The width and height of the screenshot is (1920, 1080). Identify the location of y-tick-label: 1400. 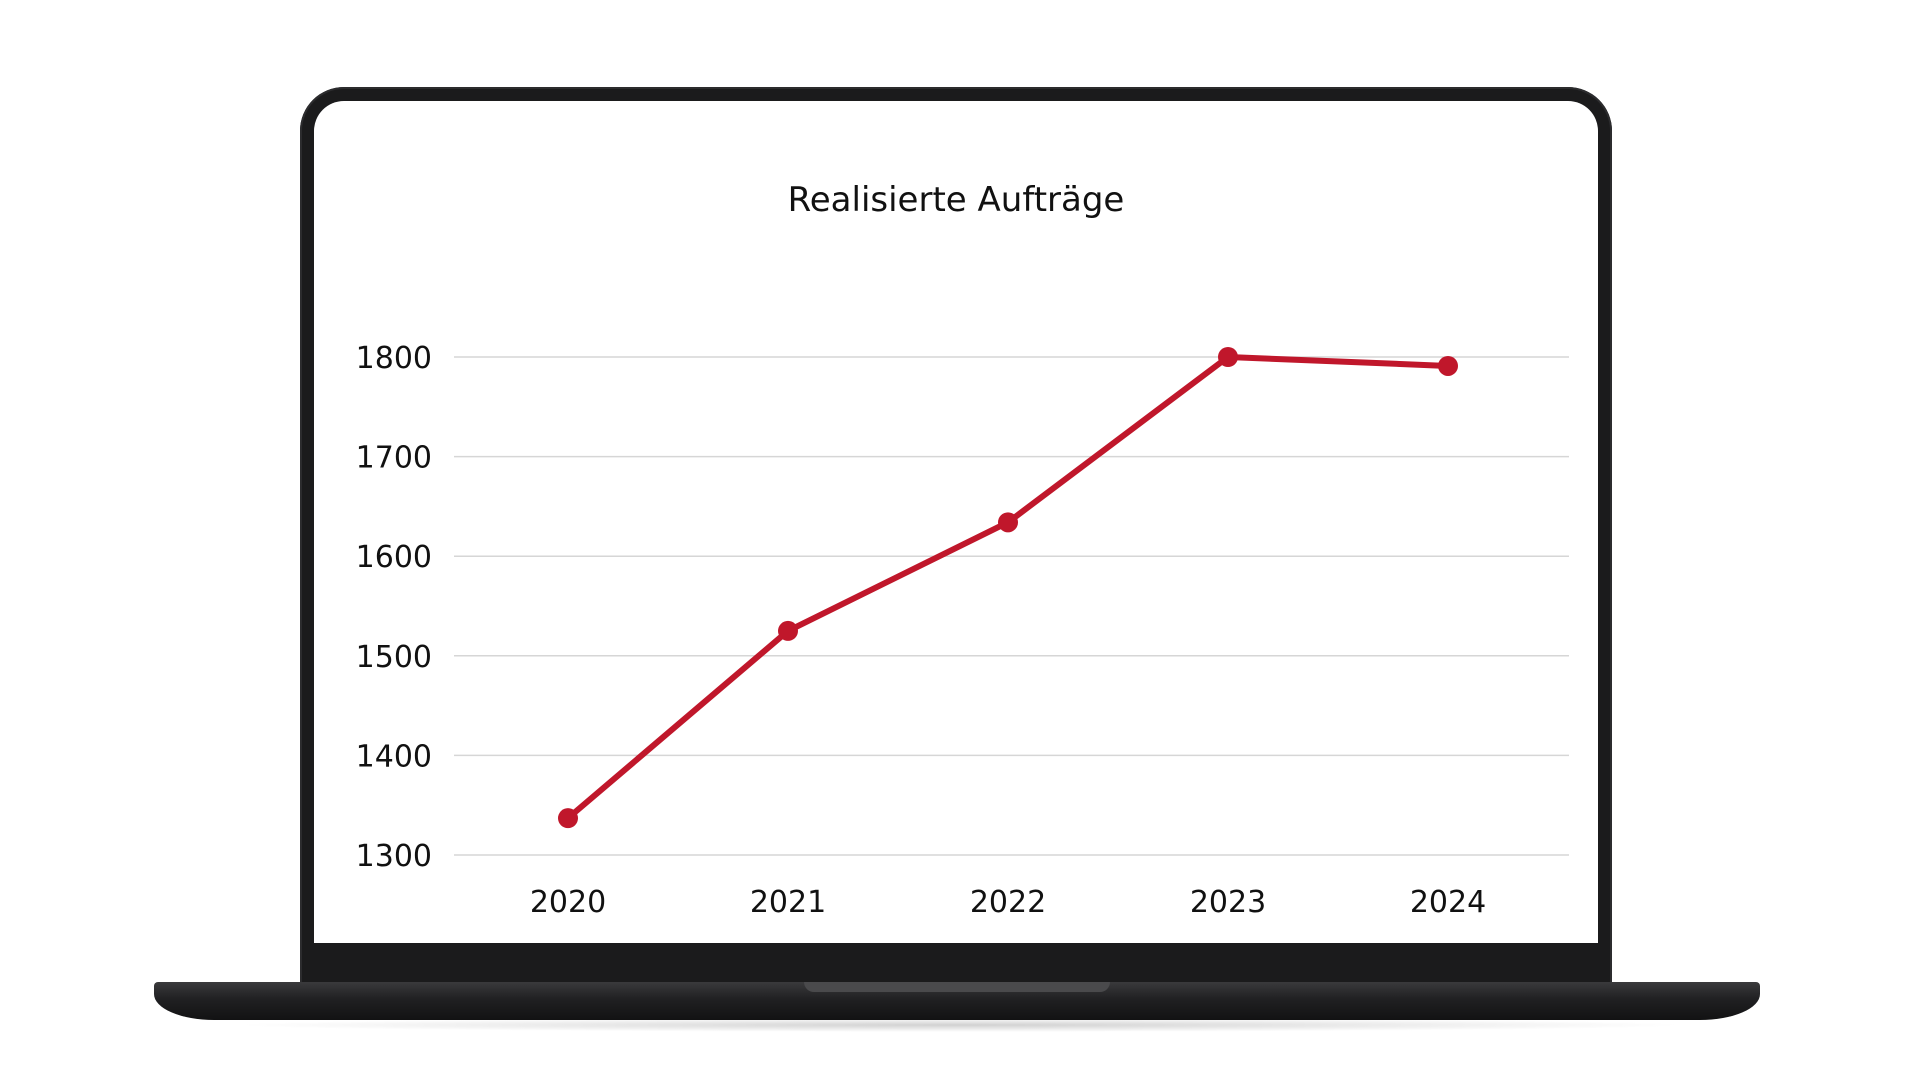
(394, 756).